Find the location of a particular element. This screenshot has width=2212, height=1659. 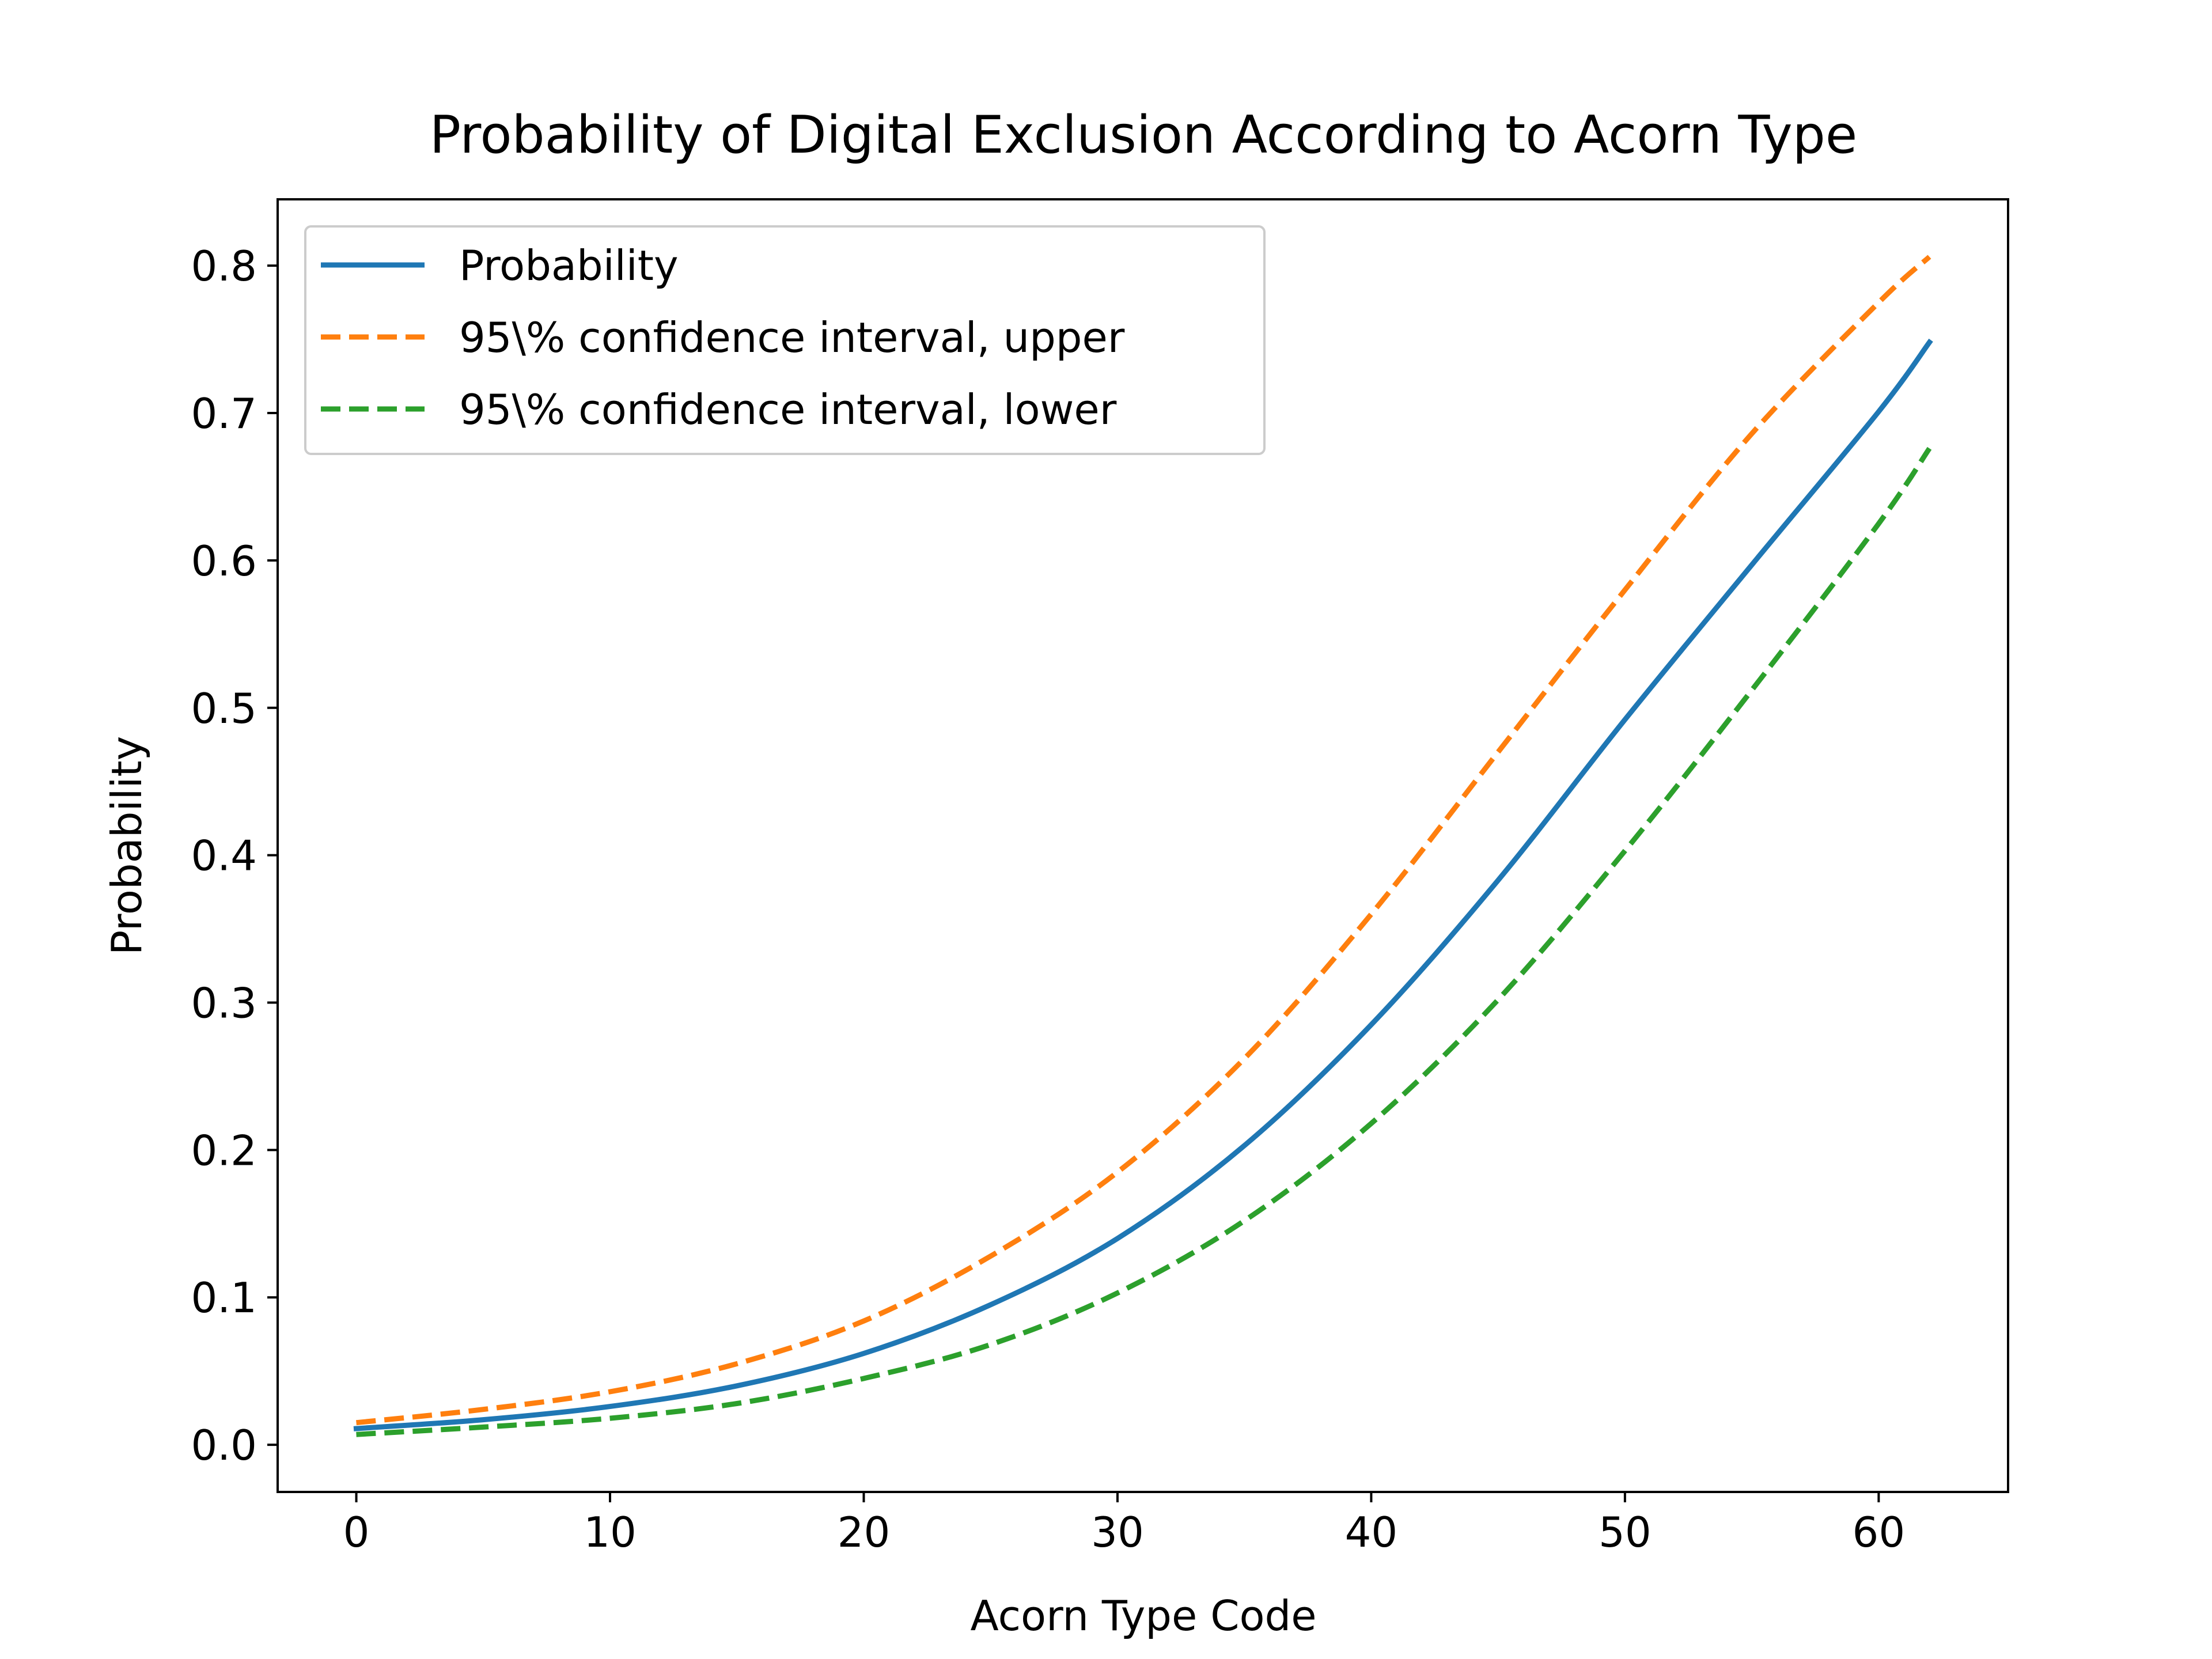

legend-label-0: Probability is located at coordinates (569, 265).